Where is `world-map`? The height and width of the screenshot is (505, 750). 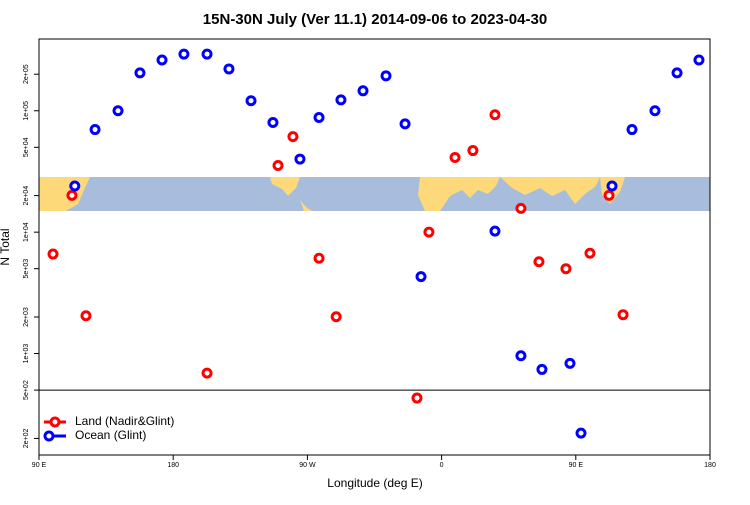
world-map is located at coordinates (374, 194).